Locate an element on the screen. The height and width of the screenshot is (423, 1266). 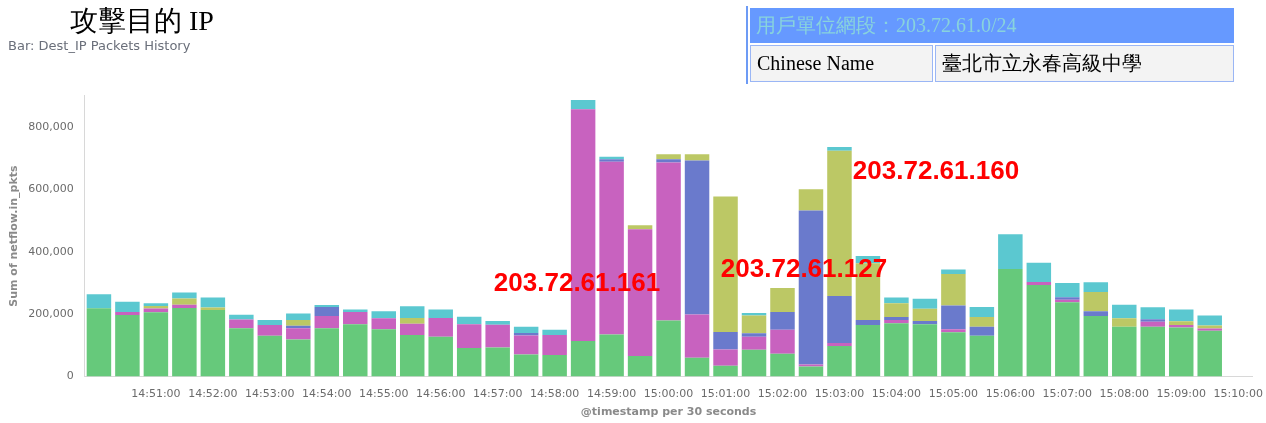
annotation: 203.72.61.160 is located at coordinates (936, 170).